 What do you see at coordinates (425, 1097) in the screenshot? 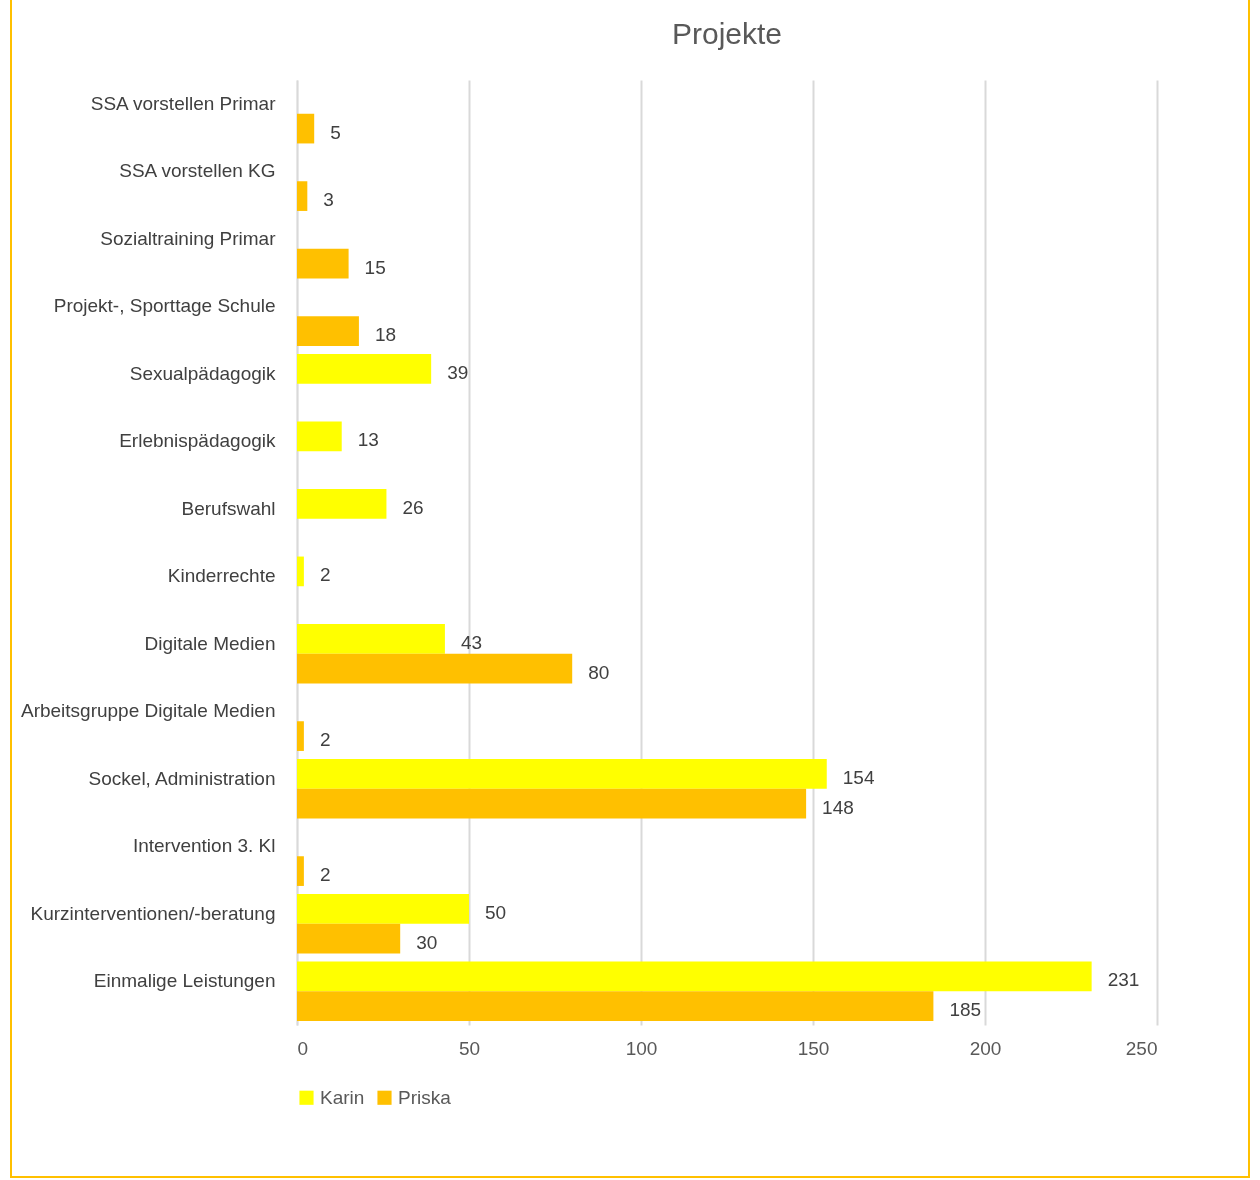
I see `legend-label: Priska` at bounding box center [425, 1097].